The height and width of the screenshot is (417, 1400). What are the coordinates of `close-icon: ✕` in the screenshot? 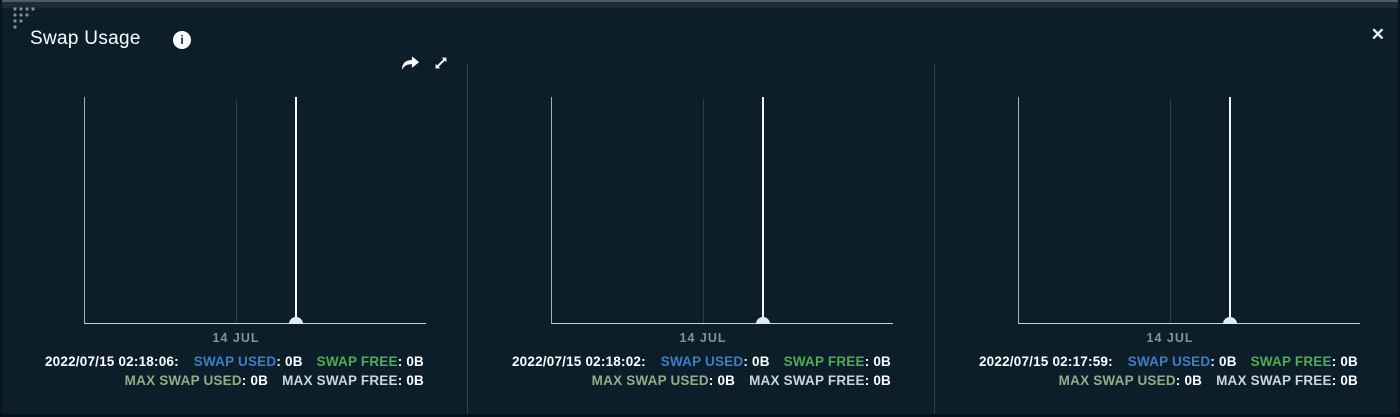 It's located at (1377, 34).